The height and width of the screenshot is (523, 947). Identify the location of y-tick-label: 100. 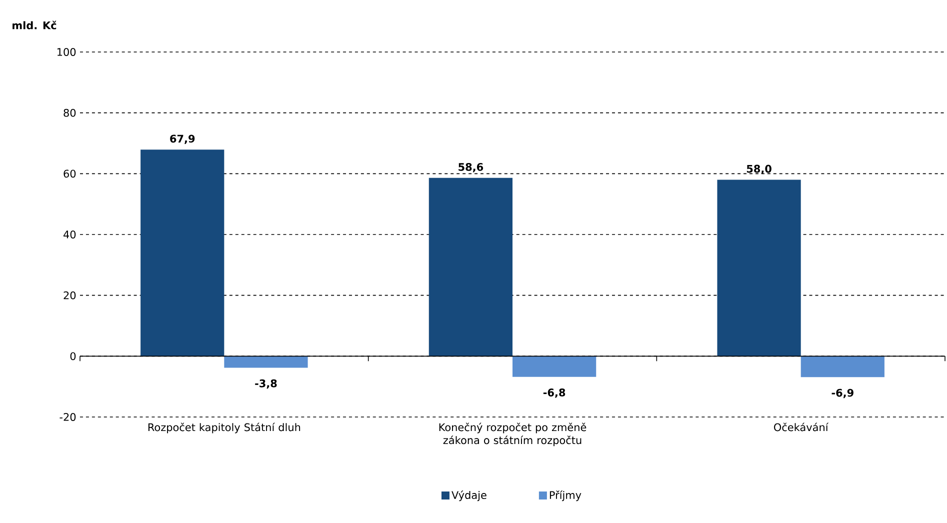
(66, 52).